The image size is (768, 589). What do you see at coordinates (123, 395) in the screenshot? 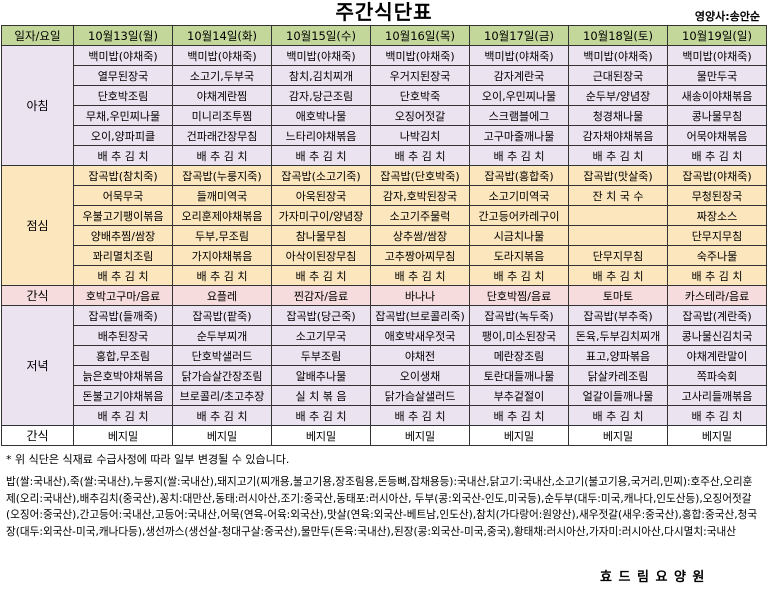
I see `menu-cell: 돈불고기야채볶음` at bounding box center [123, 395].